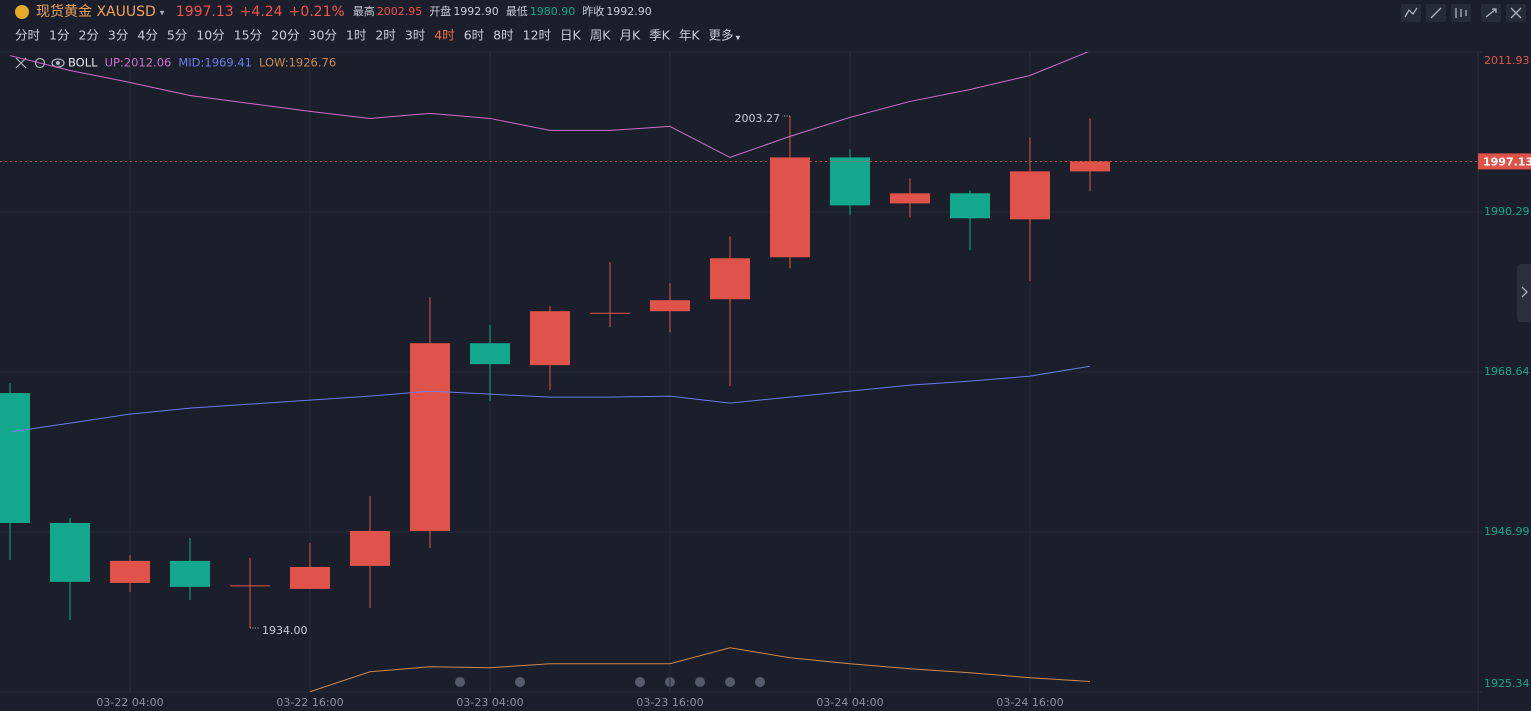 Image resolution: width=1531 pixels, height=711 pixels. I want to click on toolbar, so click(1463, 13).